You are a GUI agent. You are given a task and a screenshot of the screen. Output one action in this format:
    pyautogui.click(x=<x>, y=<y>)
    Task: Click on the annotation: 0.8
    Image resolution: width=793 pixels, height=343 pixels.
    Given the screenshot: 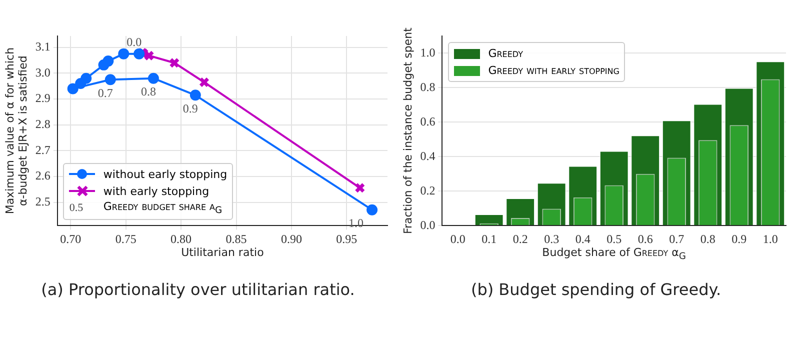 What is the action you would take?
    pyautogui.click(x=148, y=91)
    